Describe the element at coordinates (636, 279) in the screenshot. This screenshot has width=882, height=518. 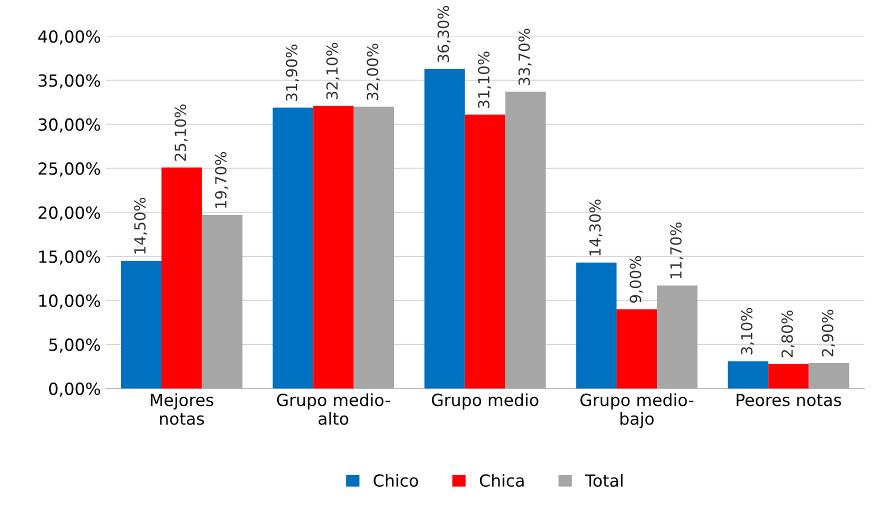
I see `data-label: 9,00%` at that location.